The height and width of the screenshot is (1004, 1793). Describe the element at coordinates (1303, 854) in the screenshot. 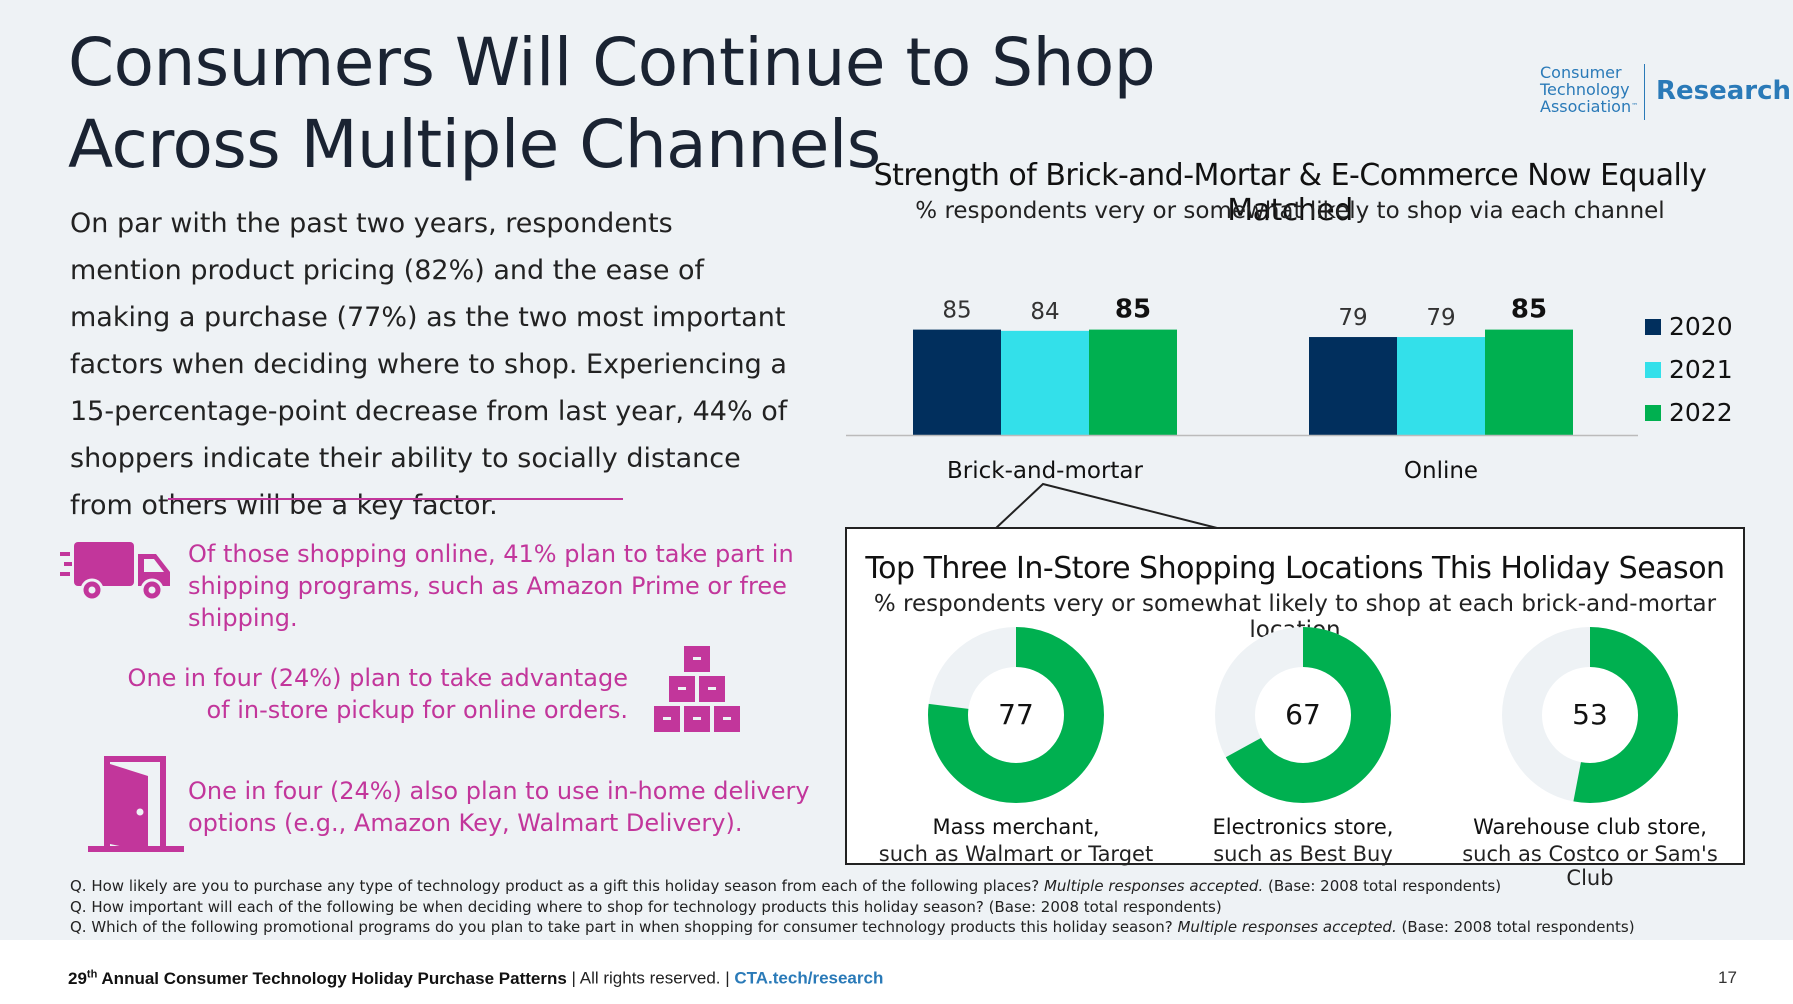

I see `donut-example-label: such as Best Buy` at that location.